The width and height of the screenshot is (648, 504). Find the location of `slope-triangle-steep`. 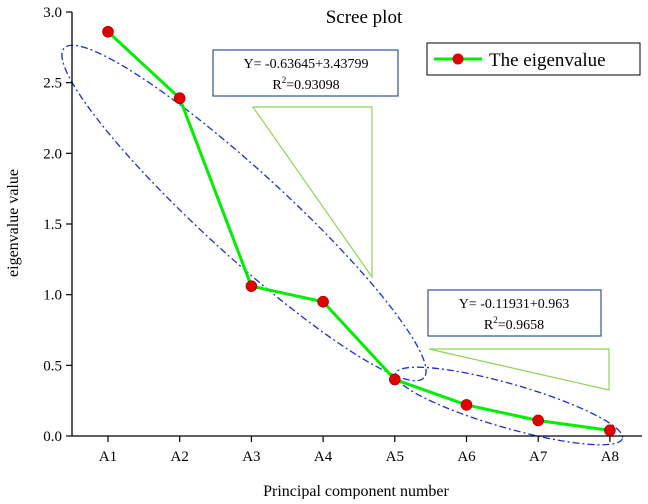

slope-triangle-steep is located at coordinates (312, 192).